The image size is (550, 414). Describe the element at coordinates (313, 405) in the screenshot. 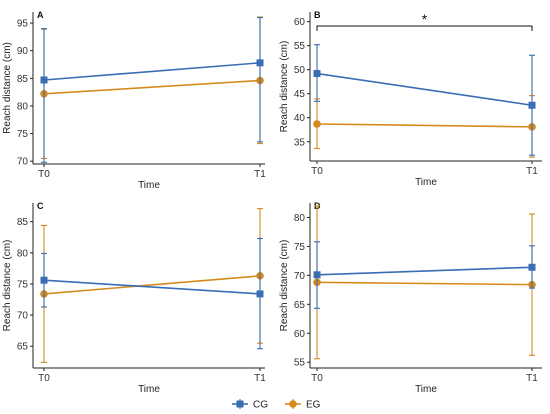

I see `legend-label: EG` at that location.